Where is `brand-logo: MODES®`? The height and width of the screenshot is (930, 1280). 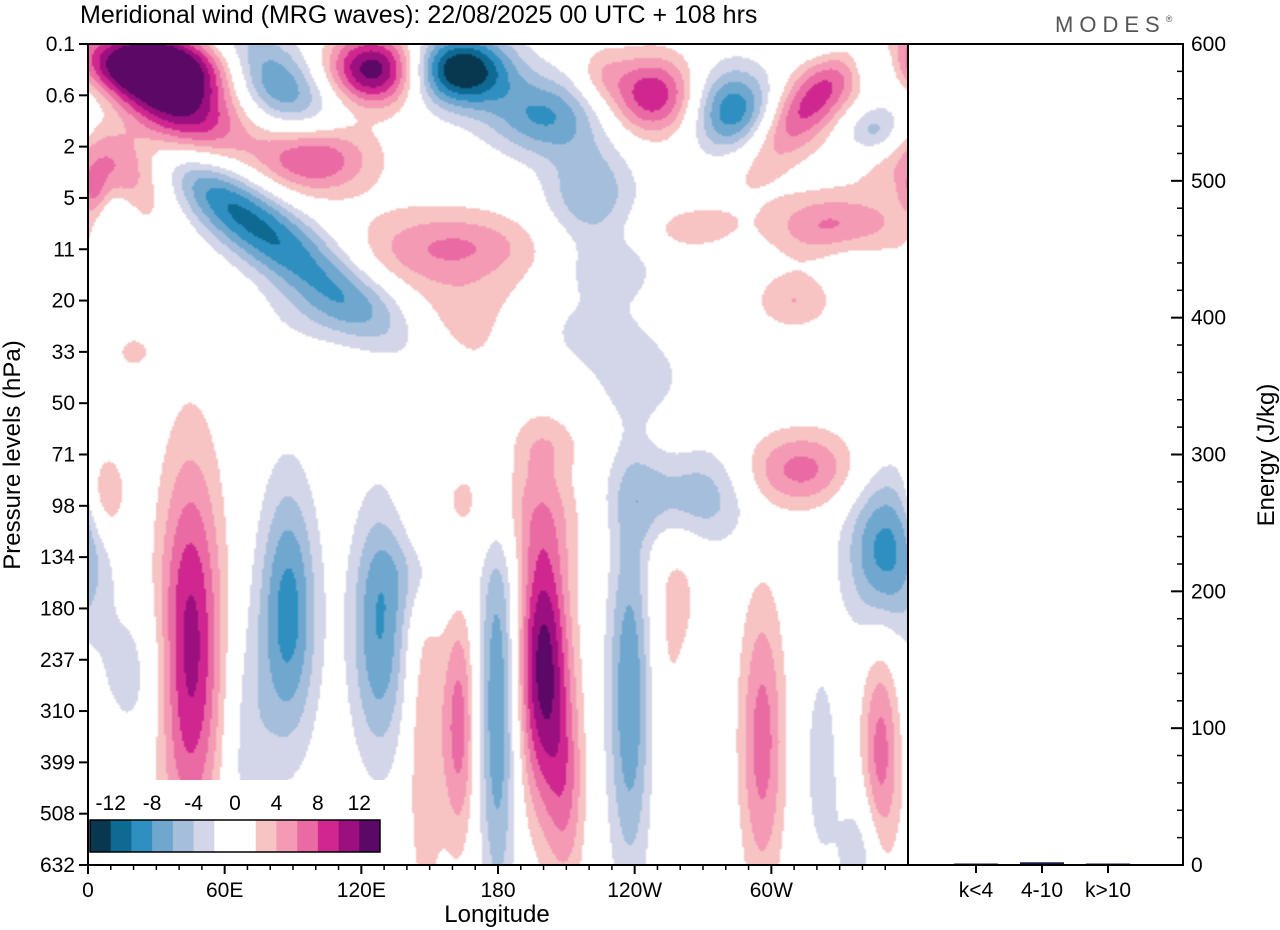 brand-logo: MODES® is located at coordinates (1114, 24).